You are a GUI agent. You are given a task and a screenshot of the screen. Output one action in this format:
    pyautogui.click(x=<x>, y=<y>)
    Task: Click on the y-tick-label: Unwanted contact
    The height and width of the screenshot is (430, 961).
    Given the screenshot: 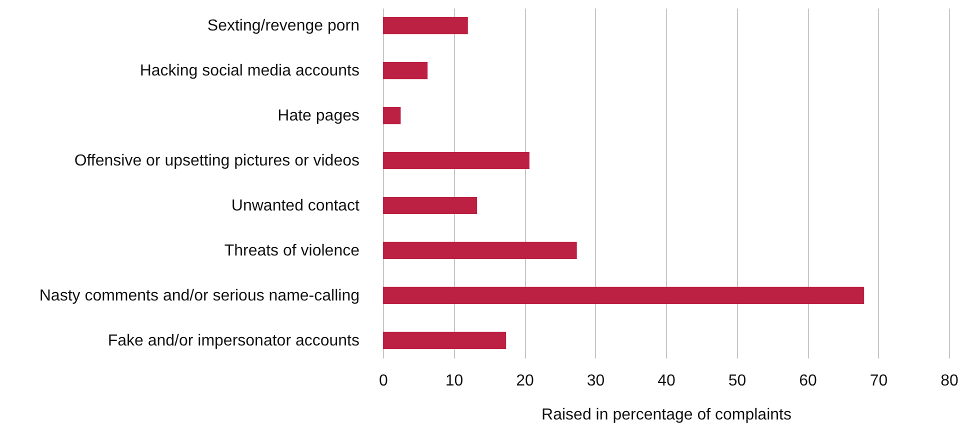 What is the action you would take?
    pyautogui.click(x=295, y=205)
    